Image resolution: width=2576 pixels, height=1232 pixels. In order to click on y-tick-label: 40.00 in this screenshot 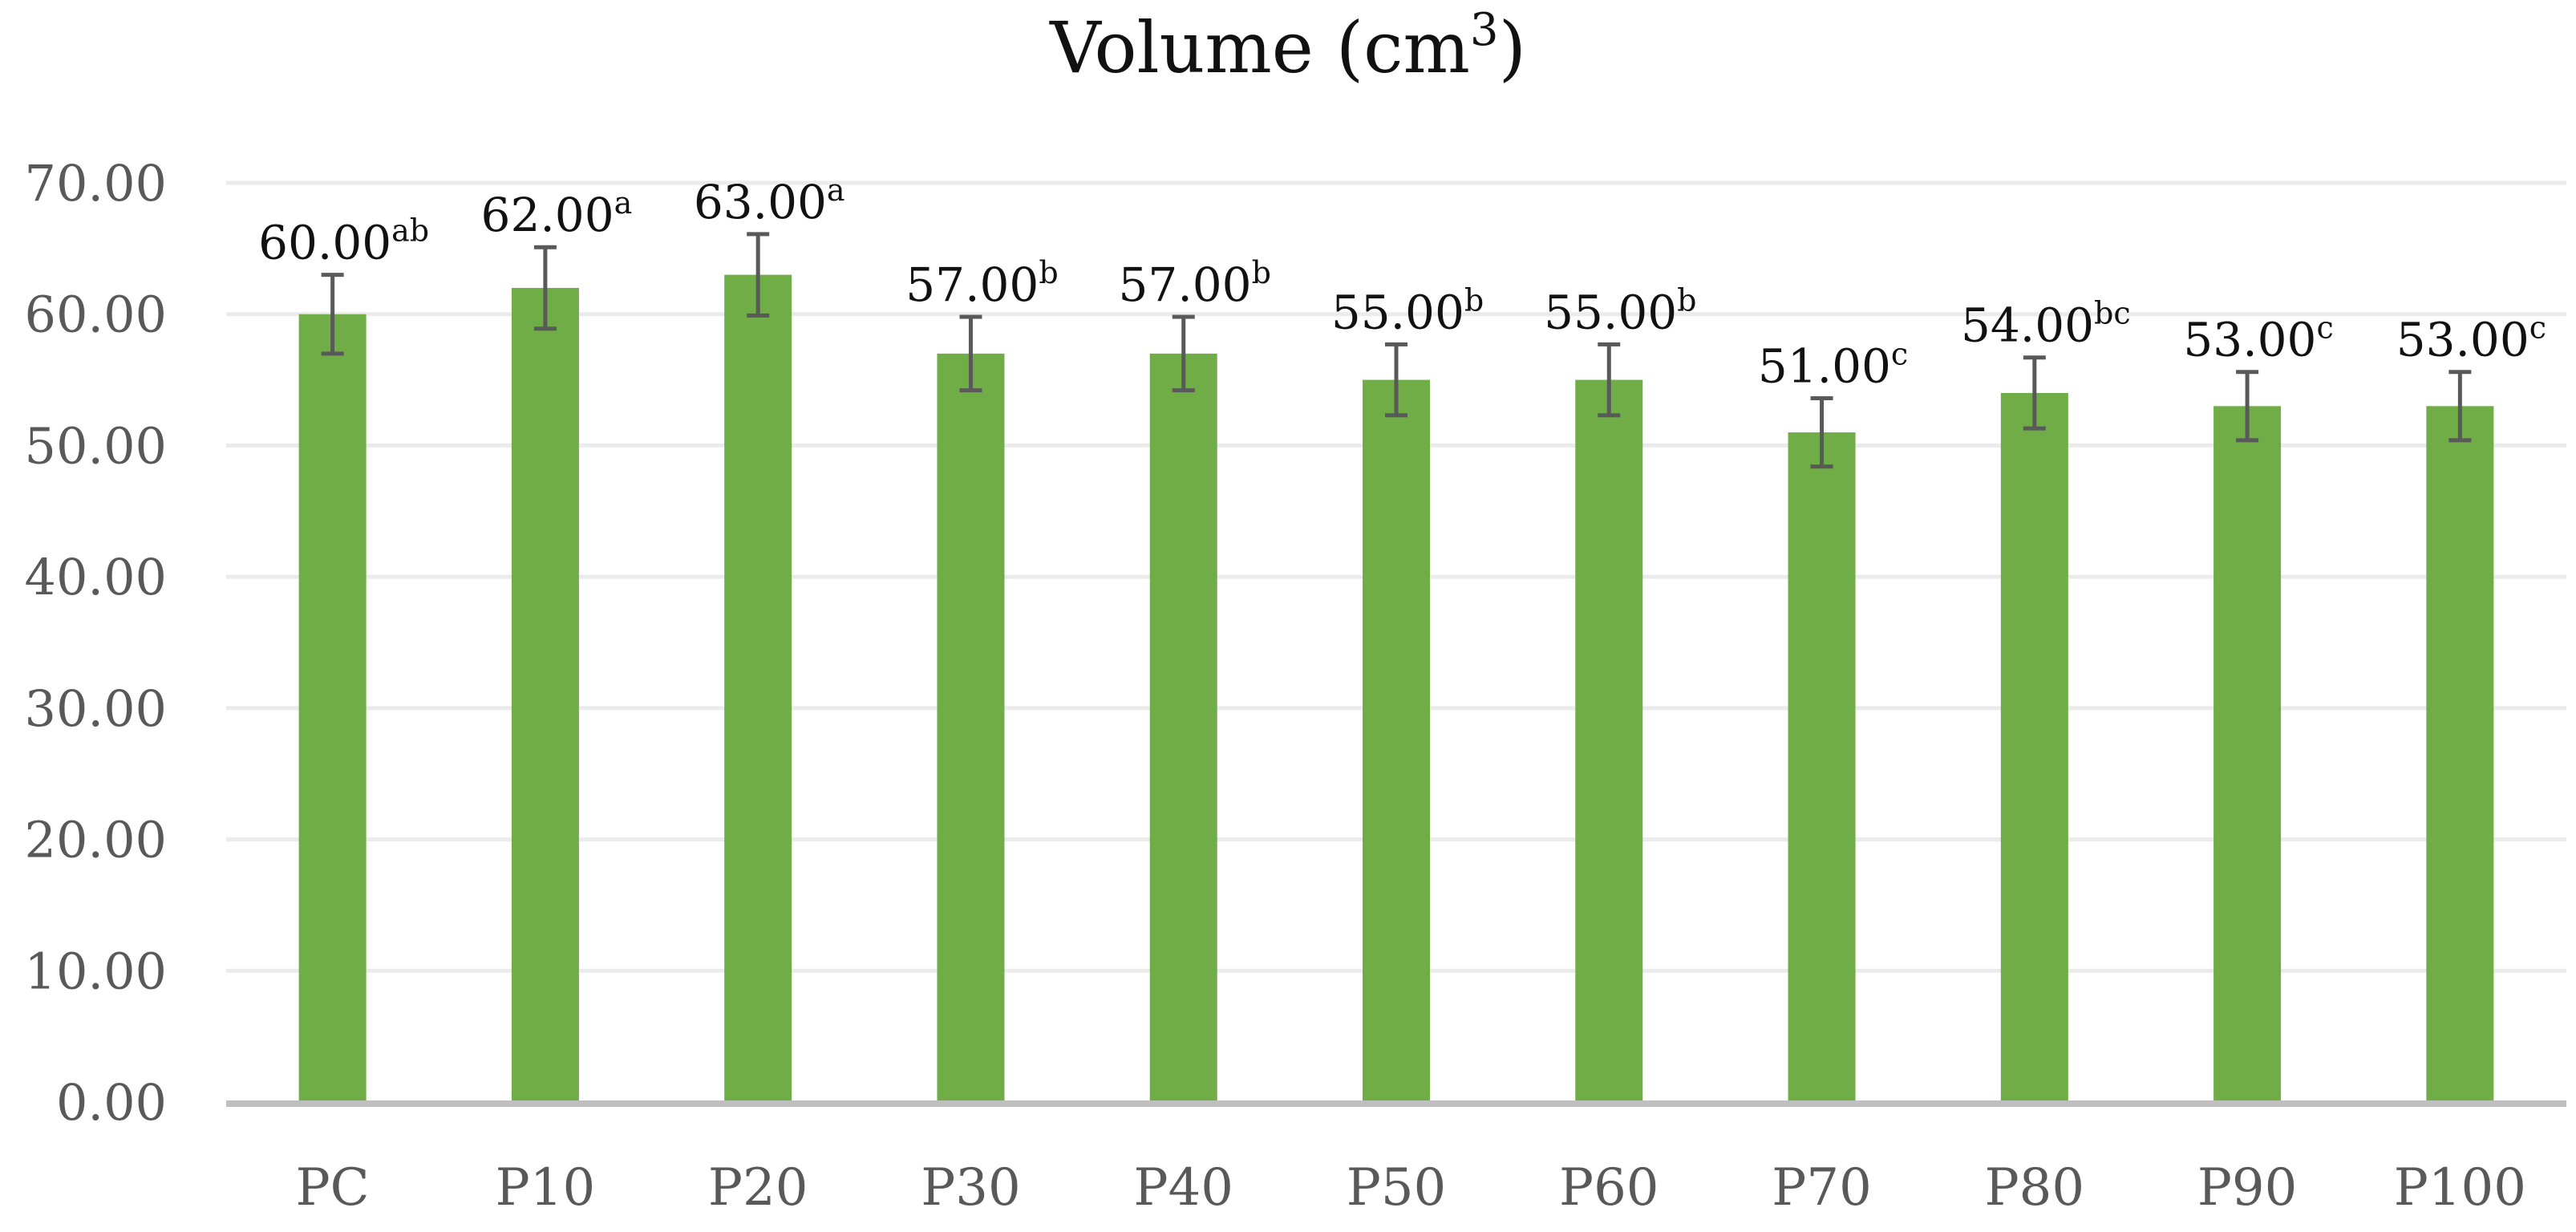, I will do `click(96, 577)`.